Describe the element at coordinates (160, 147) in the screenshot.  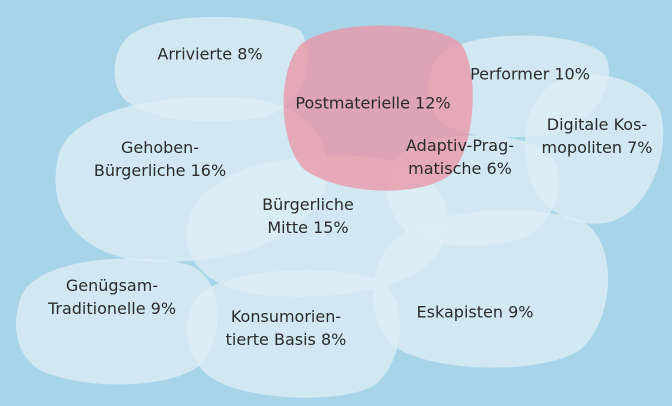
I see `milieu-label: Gehoben-` at that location.